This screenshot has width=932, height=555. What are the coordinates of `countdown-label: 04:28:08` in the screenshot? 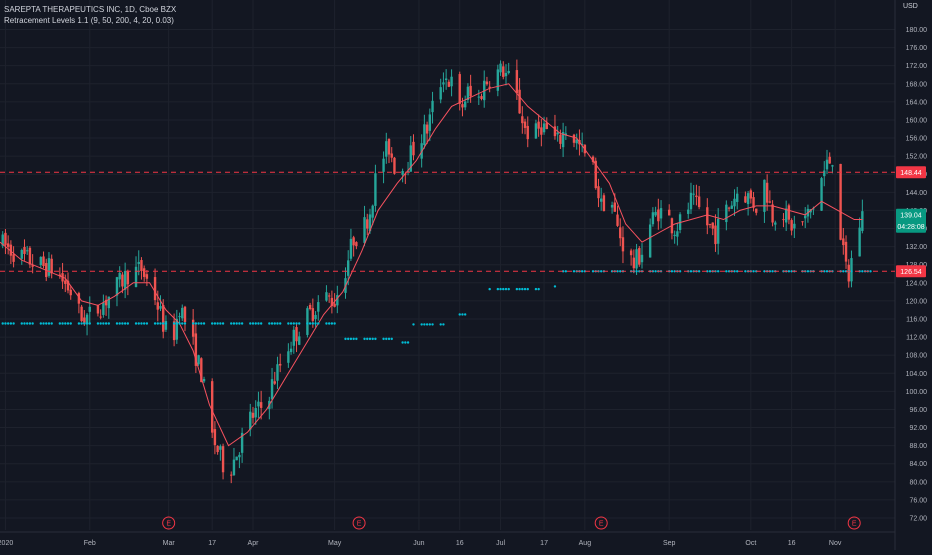 It's located at (910, 227).